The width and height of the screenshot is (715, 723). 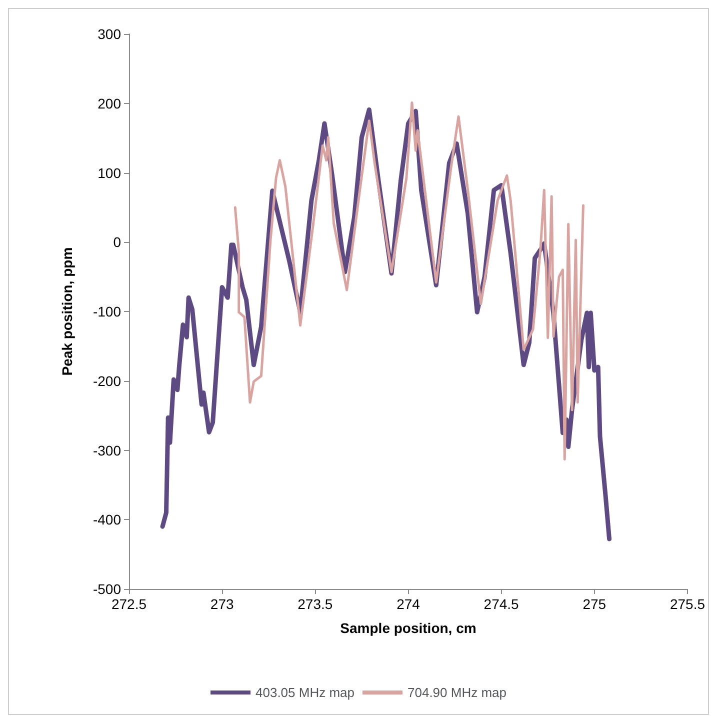 I want to click on y-tick-label: 0, so click(x=117, y=242).